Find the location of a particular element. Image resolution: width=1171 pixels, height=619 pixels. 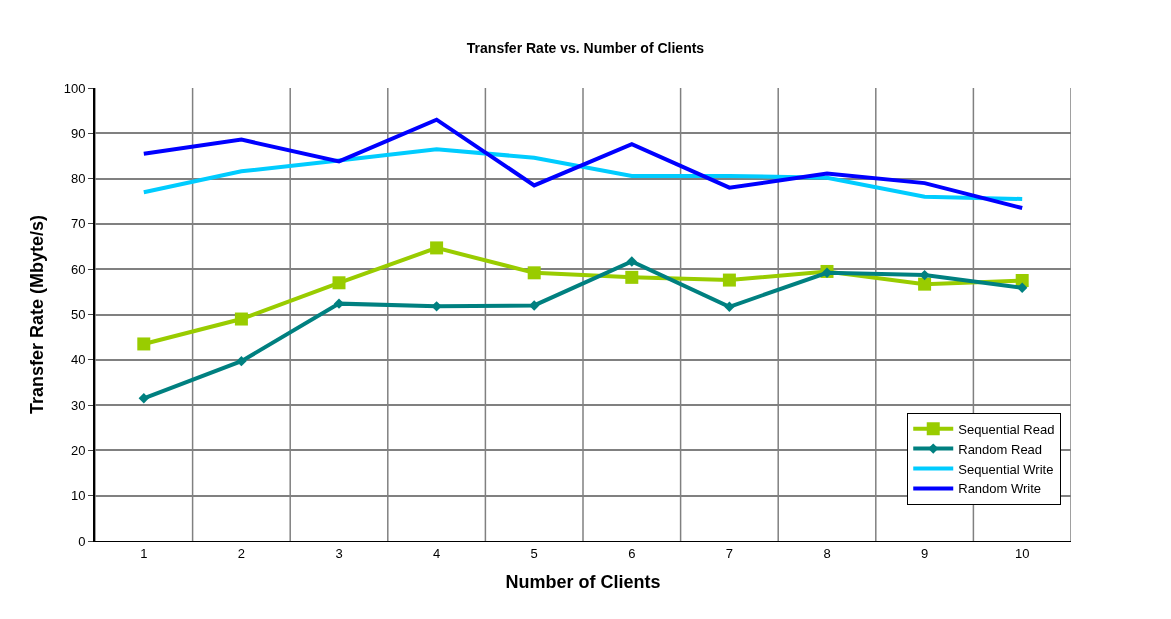

legend-label: Sequential Write is located at coordinates (1006, 469).